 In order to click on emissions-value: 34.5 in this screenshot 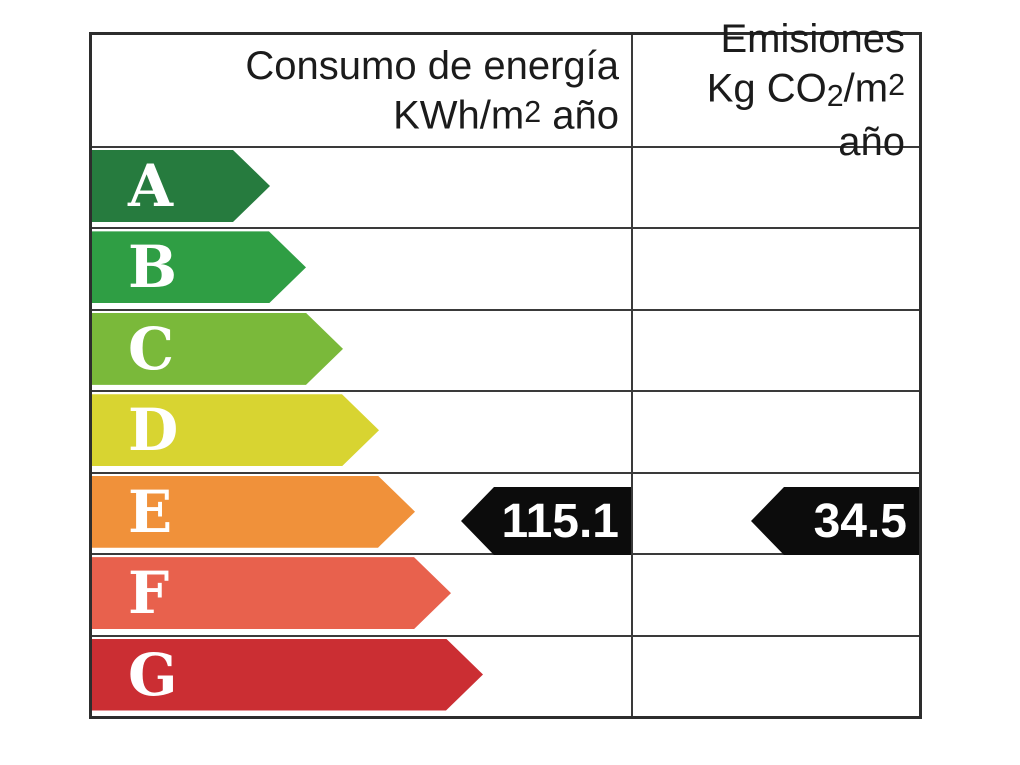, I will do `click(860, 521)`.